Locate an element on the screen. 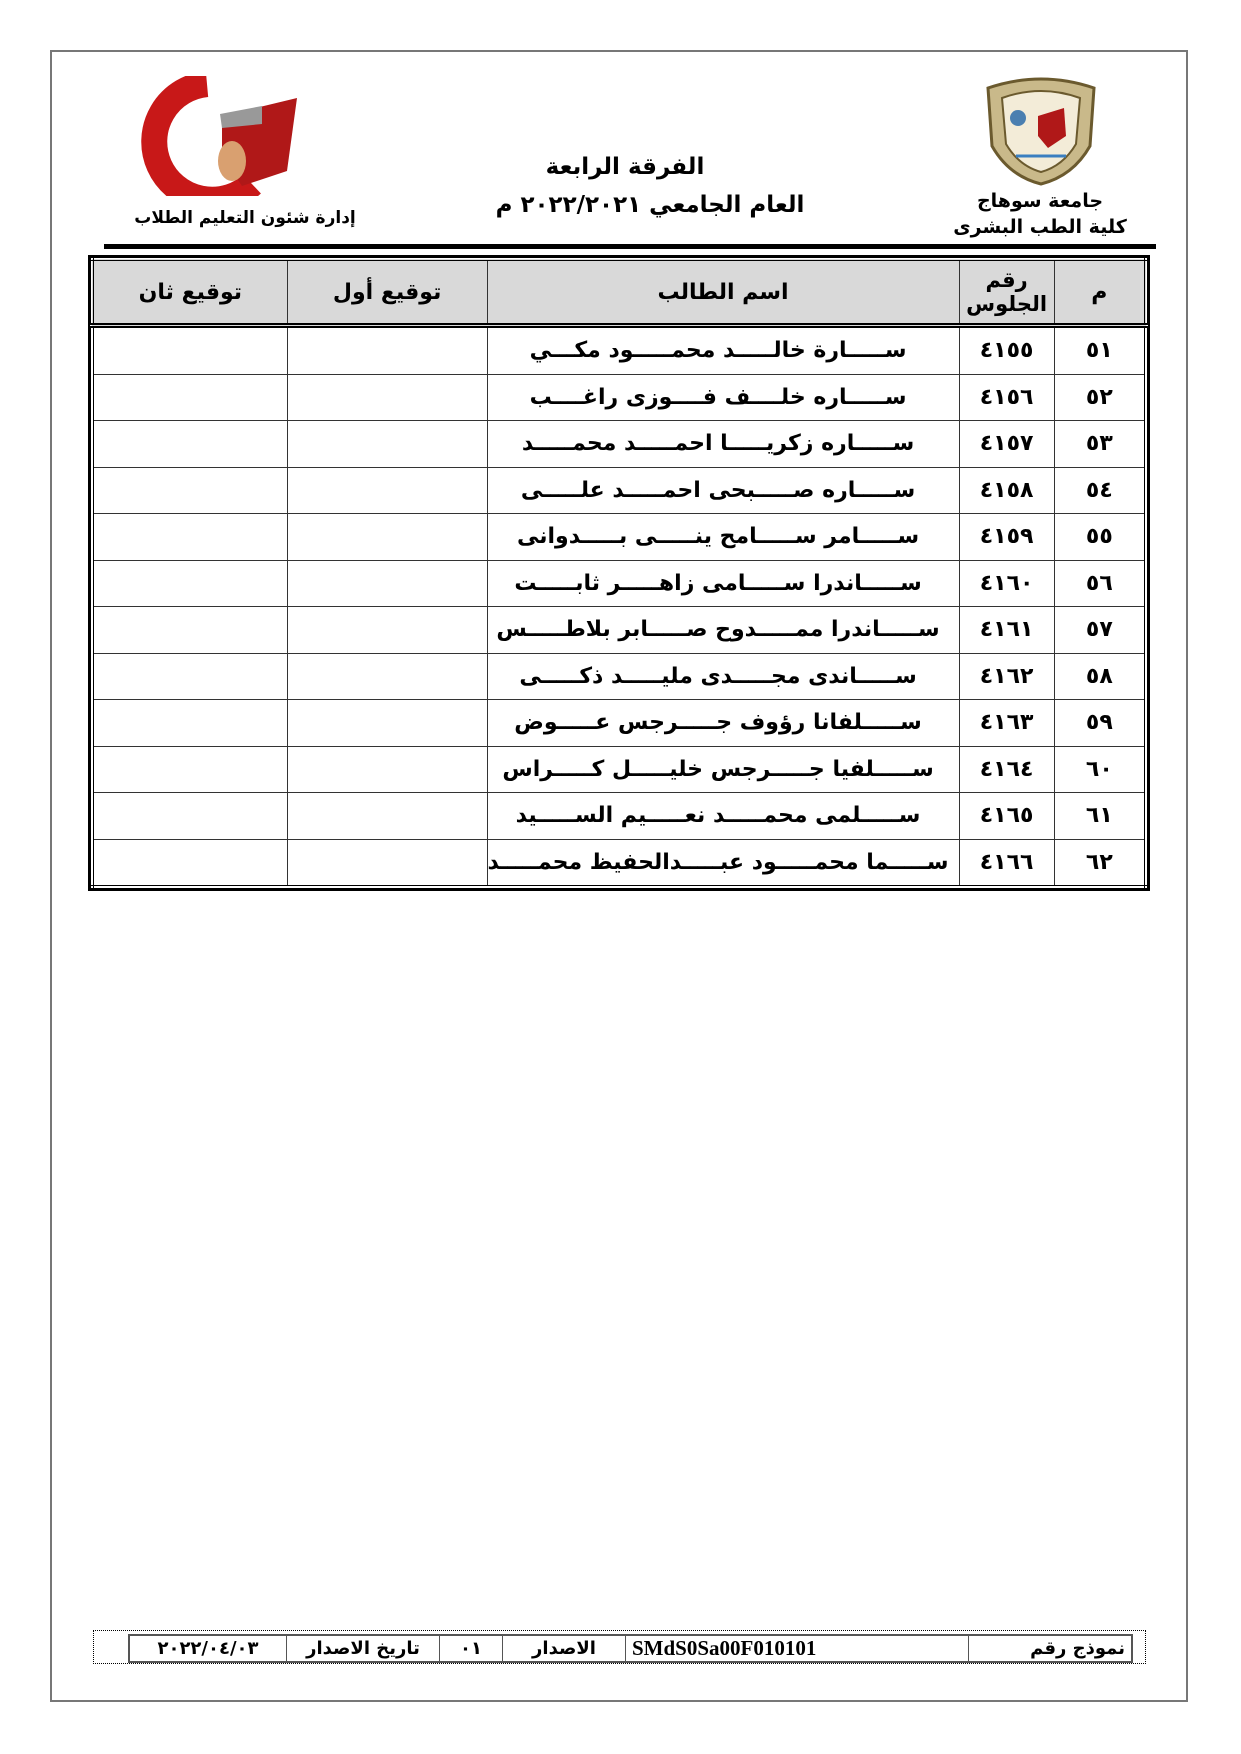  footer-frame is located at coordinates (619, 1647).